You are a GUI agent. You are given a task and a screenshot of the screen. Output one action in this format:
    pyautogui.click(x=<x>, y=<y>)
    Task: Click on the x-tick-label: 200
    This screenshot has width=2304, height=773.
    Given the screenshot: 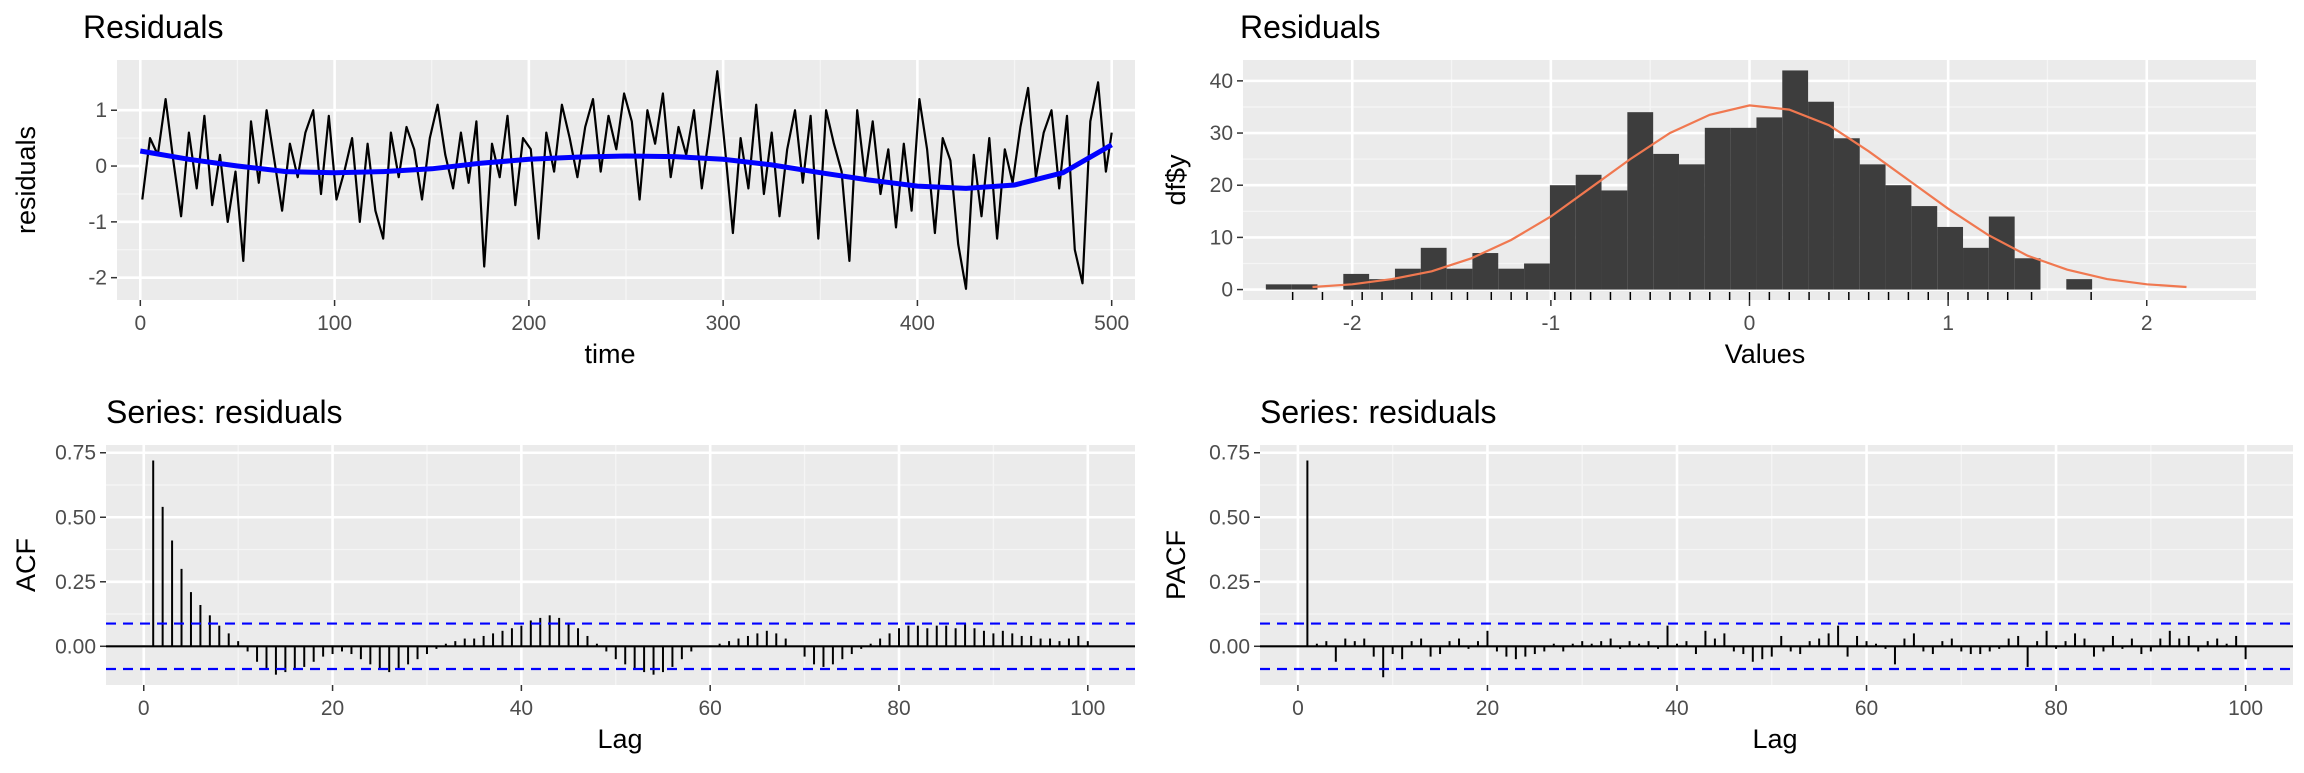 What is the action you would take?
    pyautogui.click(x=528, y=323)
    